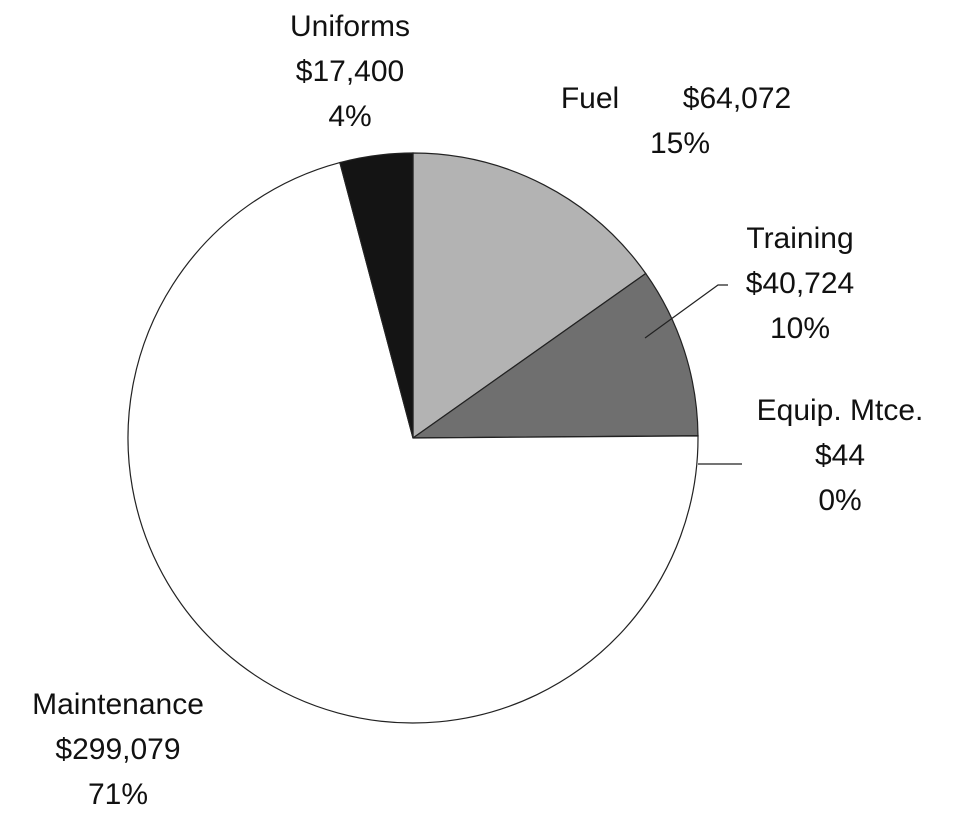  I want to click on slice-percent-label: 0%, so click(839, 500).